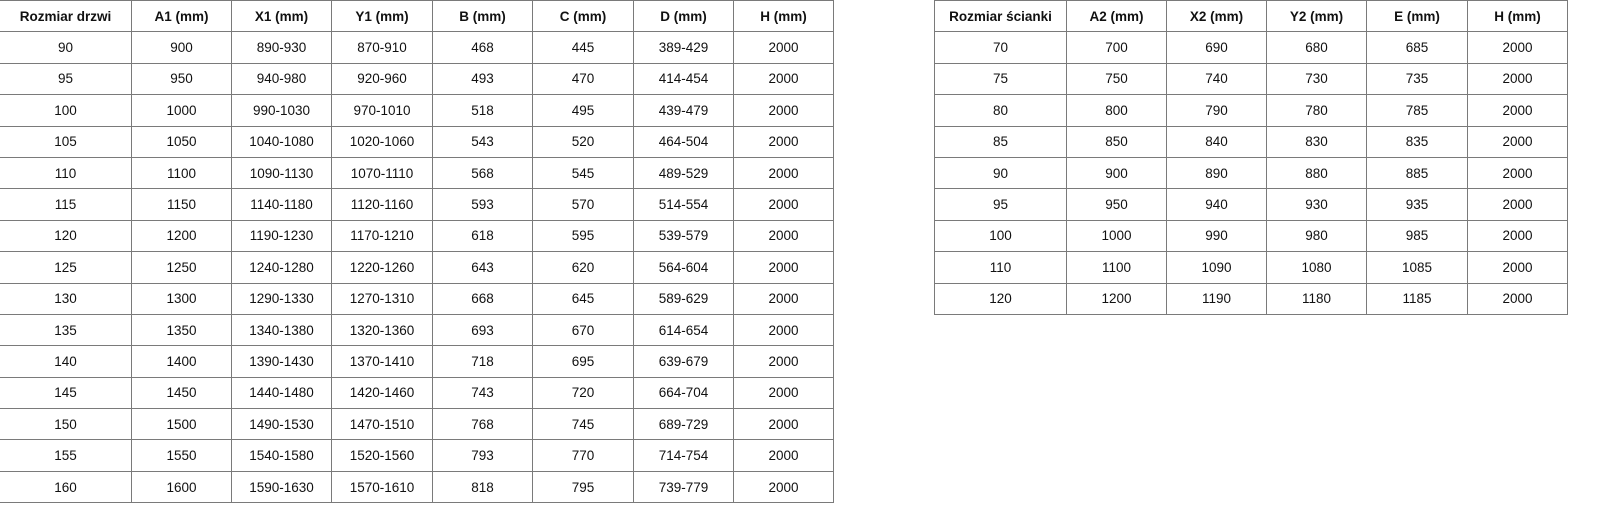 The height and width of the screenshot is (514, 1600). What do you see at coordinates (66, 455) in the screenshot?
I see `table-cell: 155` at bounding box center [66, 455].